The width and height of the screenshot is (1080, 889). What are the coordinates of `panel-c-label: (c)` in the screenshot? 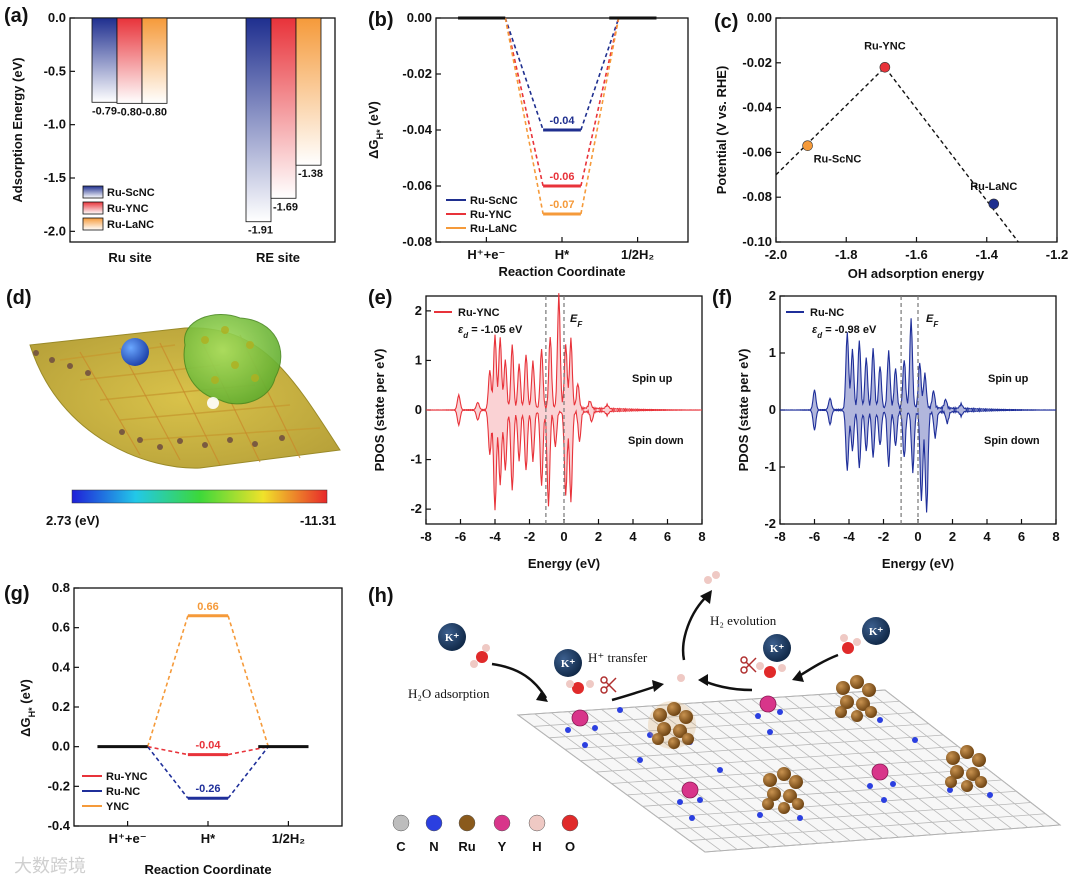 It's located at (726, 22).